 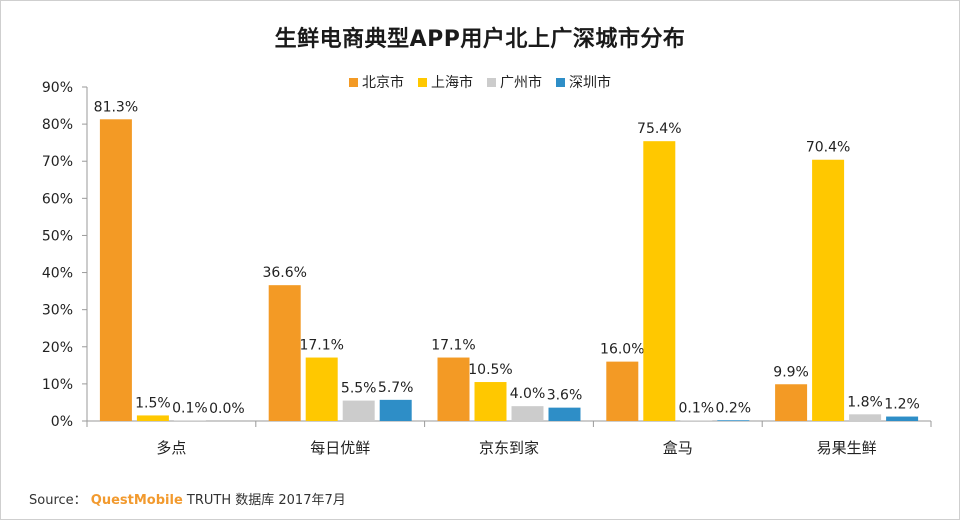 I want to click on category-label: 易果生鲜, so click(x=847, y=448).